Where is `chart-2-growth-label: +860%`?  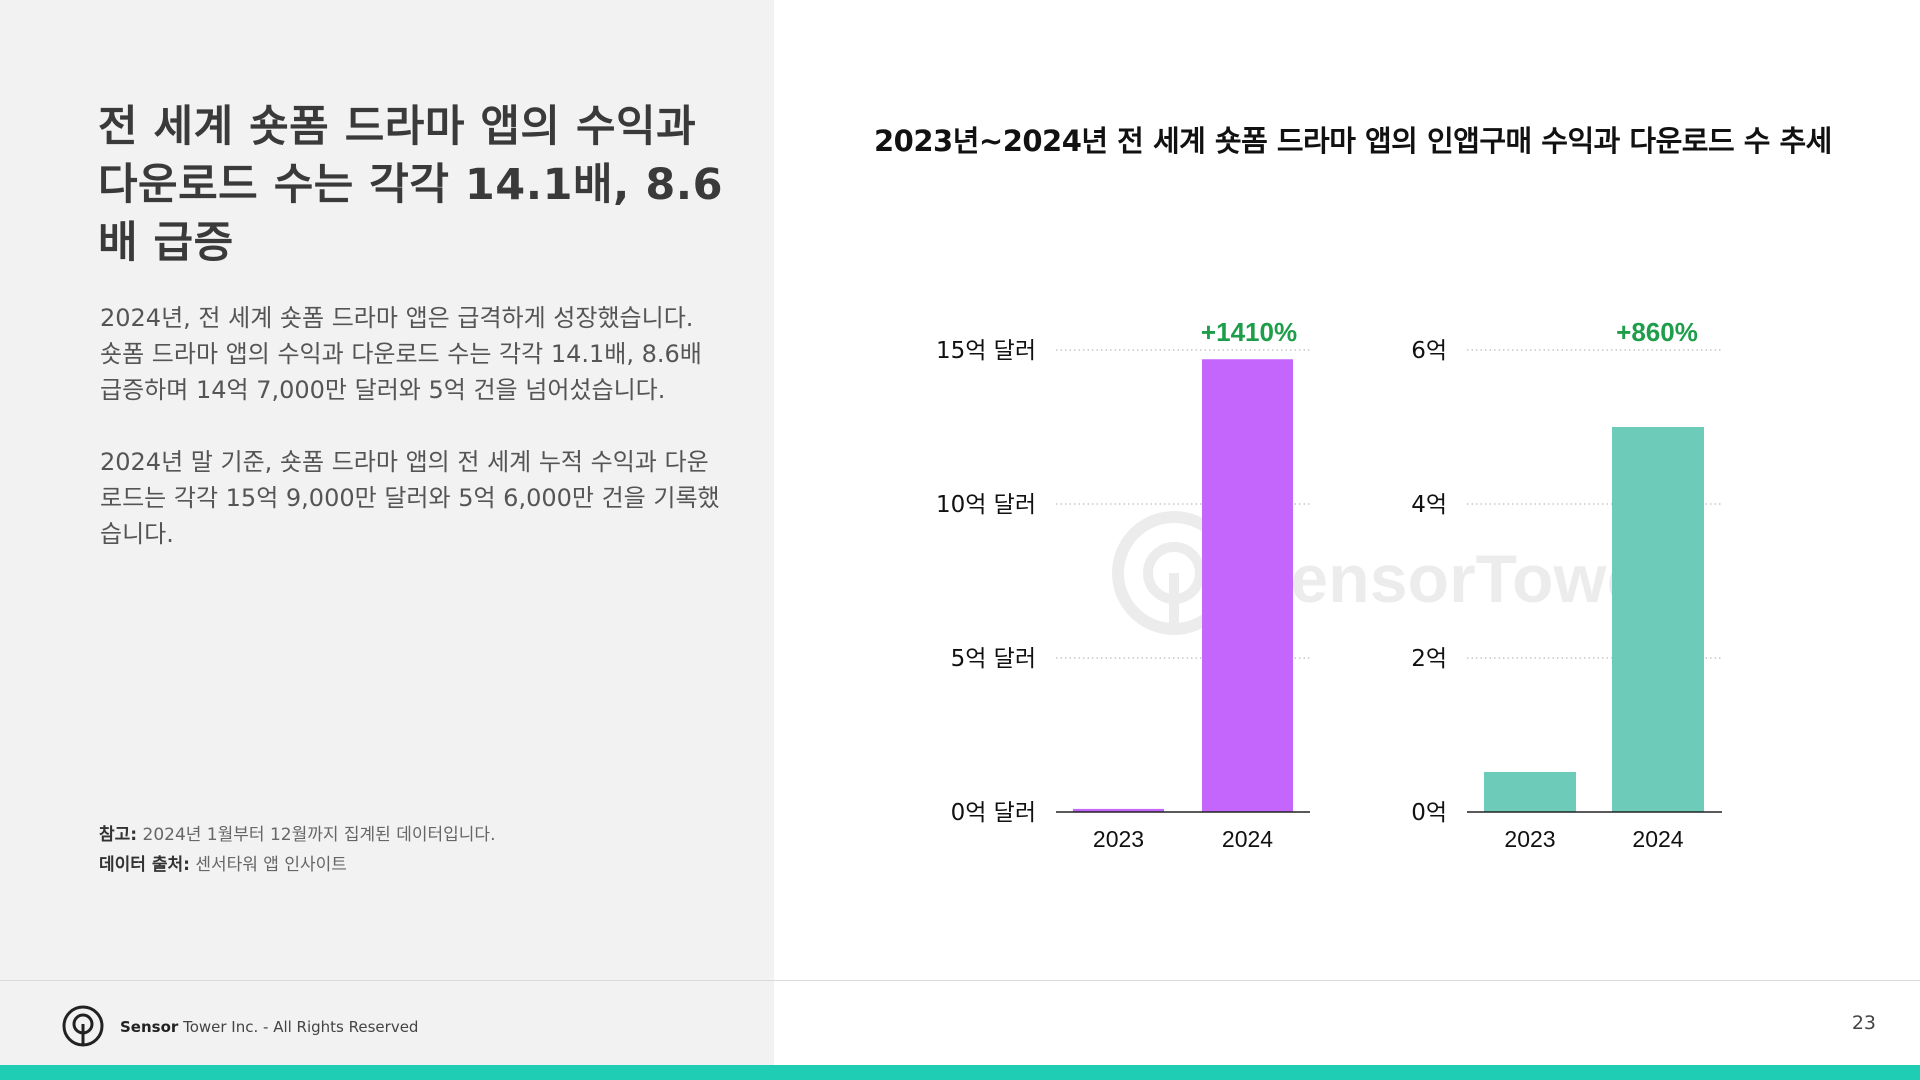
chart-2-growth-label: +860% is located at coordinates (1657, 332).